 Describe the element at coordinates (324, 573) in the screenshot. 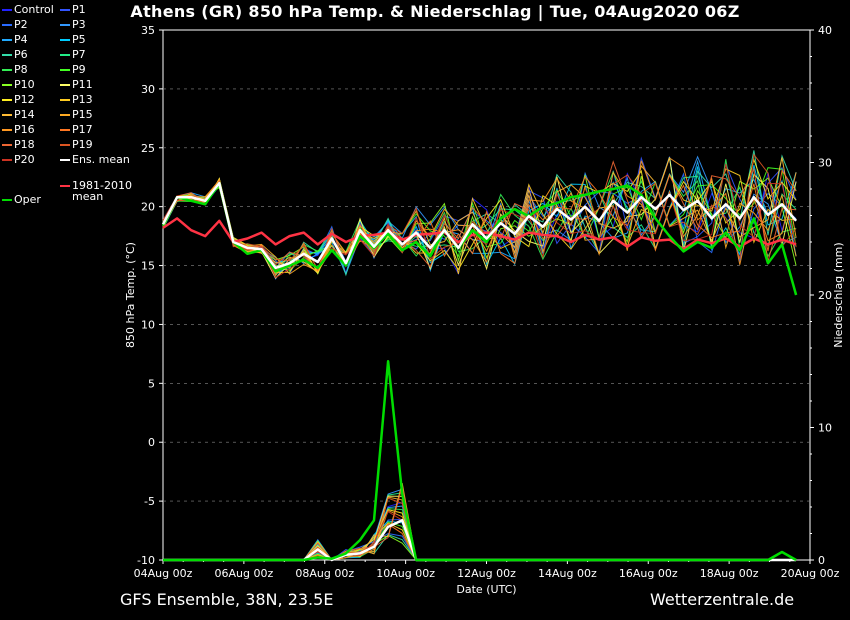

I see `x-tick-label: 08Aug 00z` at that location.